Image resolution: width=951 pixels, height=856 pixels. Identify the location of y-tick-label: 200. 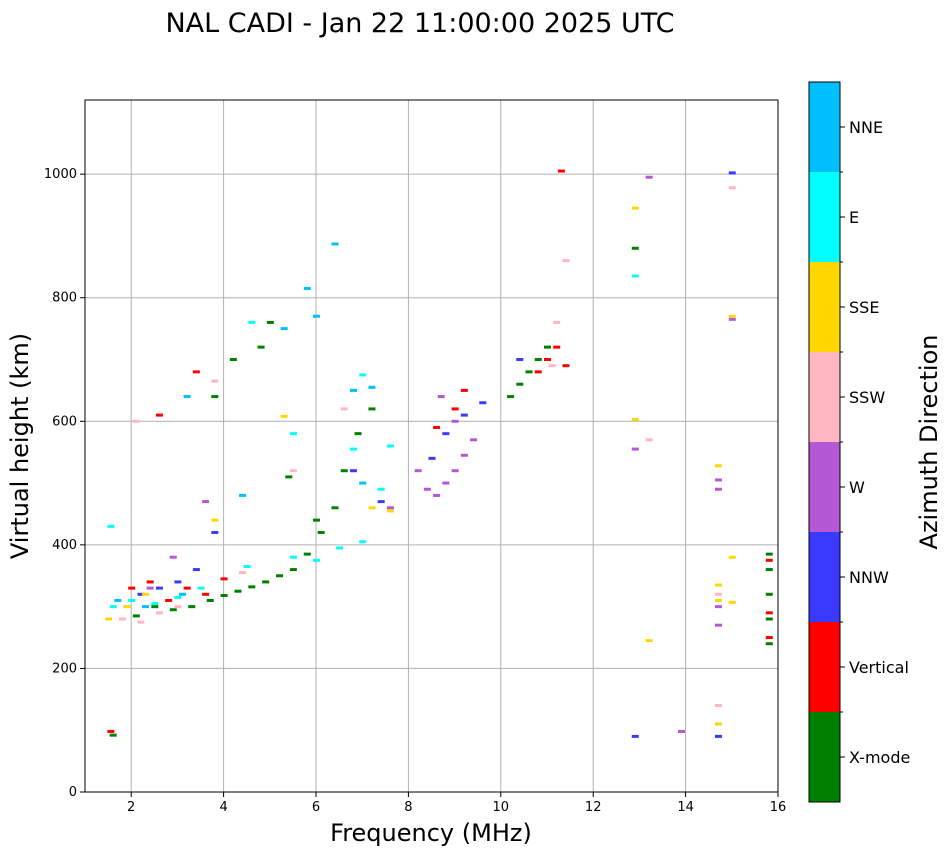
(64, 668).